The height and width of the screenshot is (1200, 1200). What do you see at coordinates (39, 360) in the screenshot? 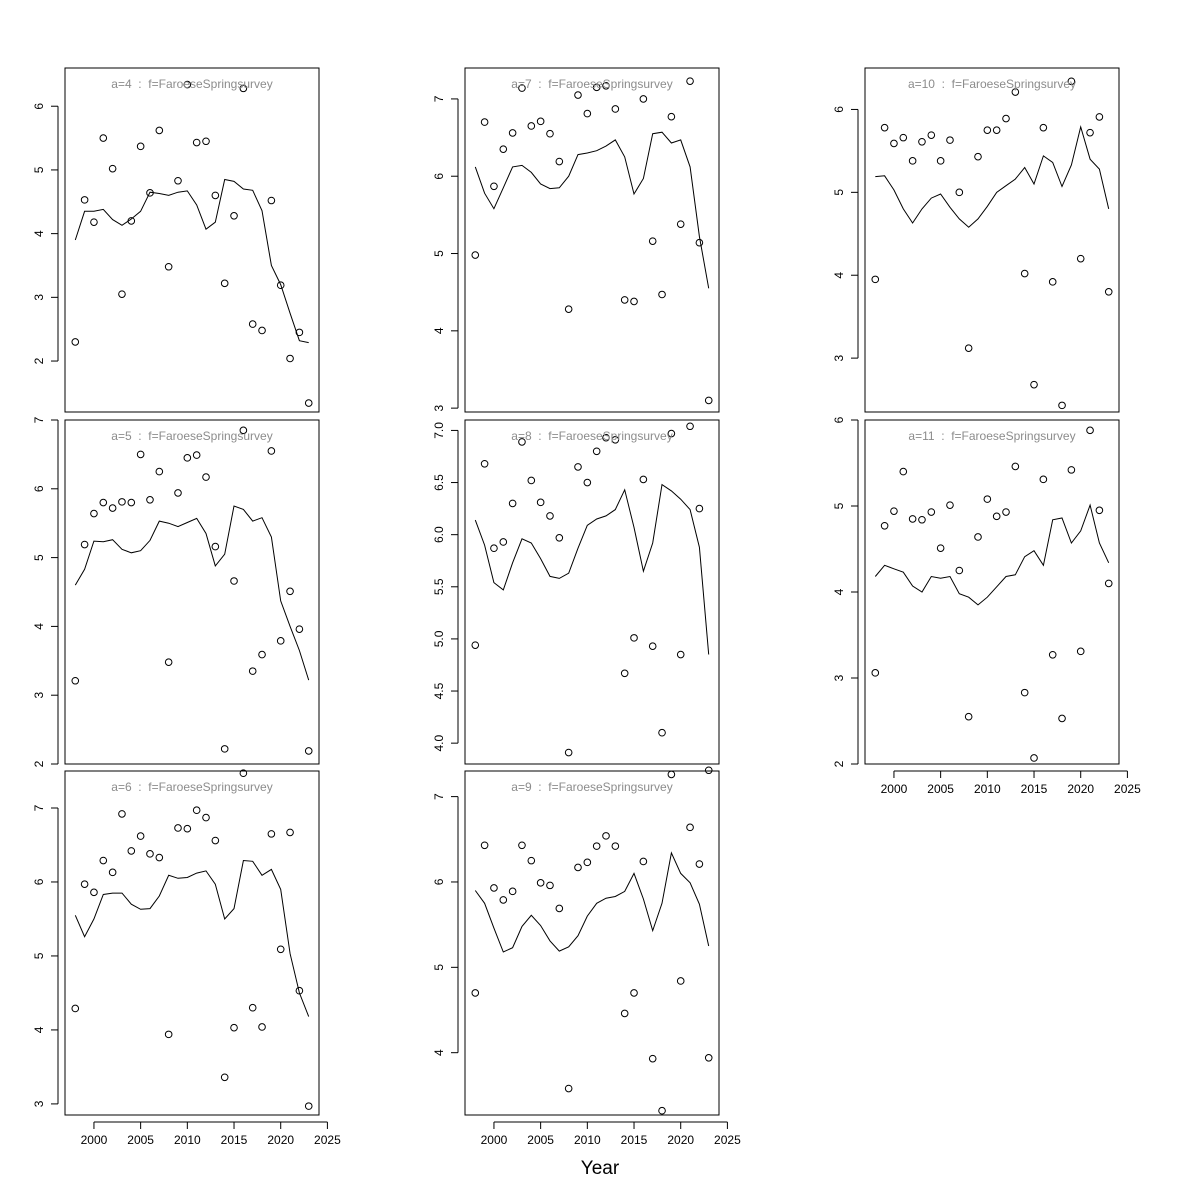
I see `y-tick-label: 2` at bounding box center [39, 360].